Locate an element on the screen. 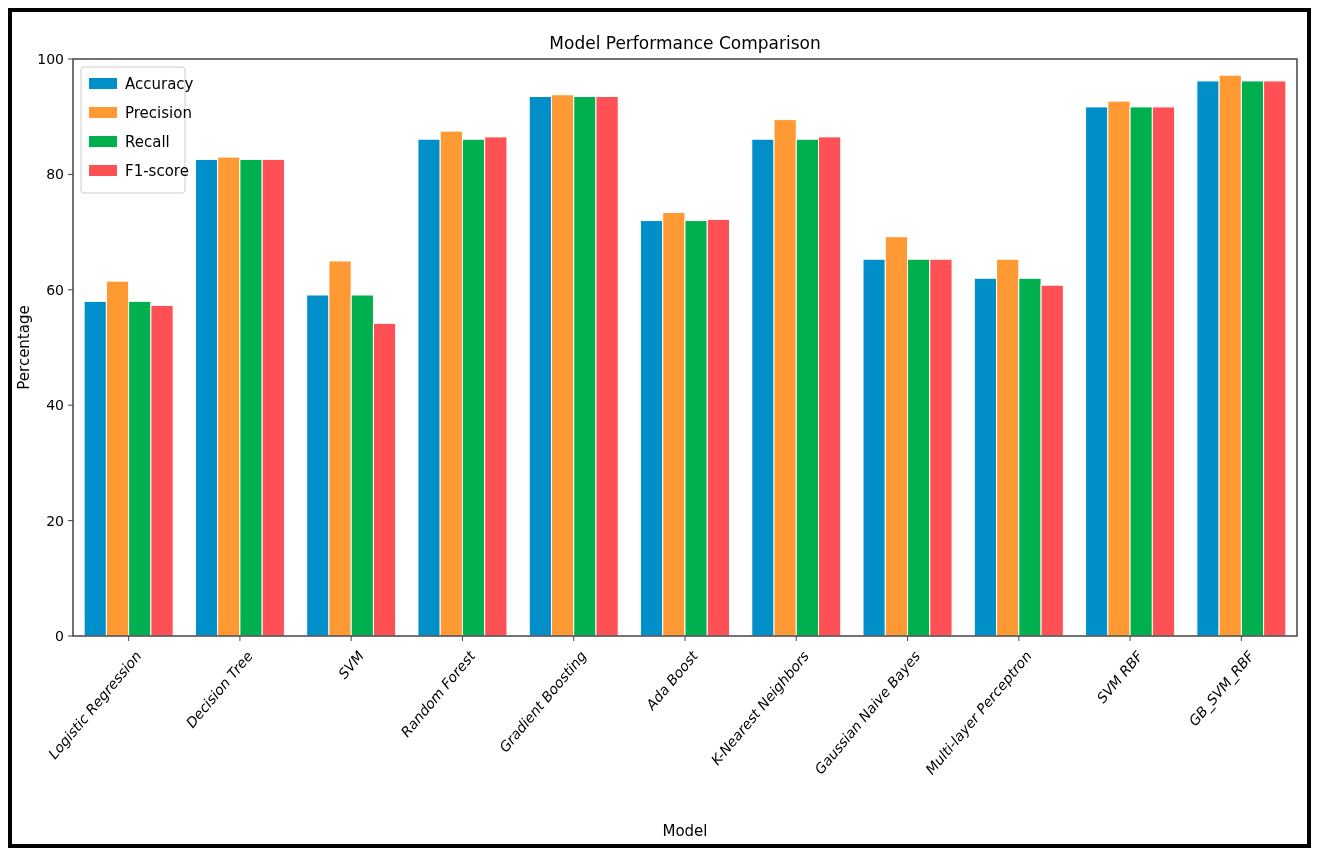 The width and height of the screenshot is (1319, 856). y-axis-title: Percentage is located at coordinates (24, 347).